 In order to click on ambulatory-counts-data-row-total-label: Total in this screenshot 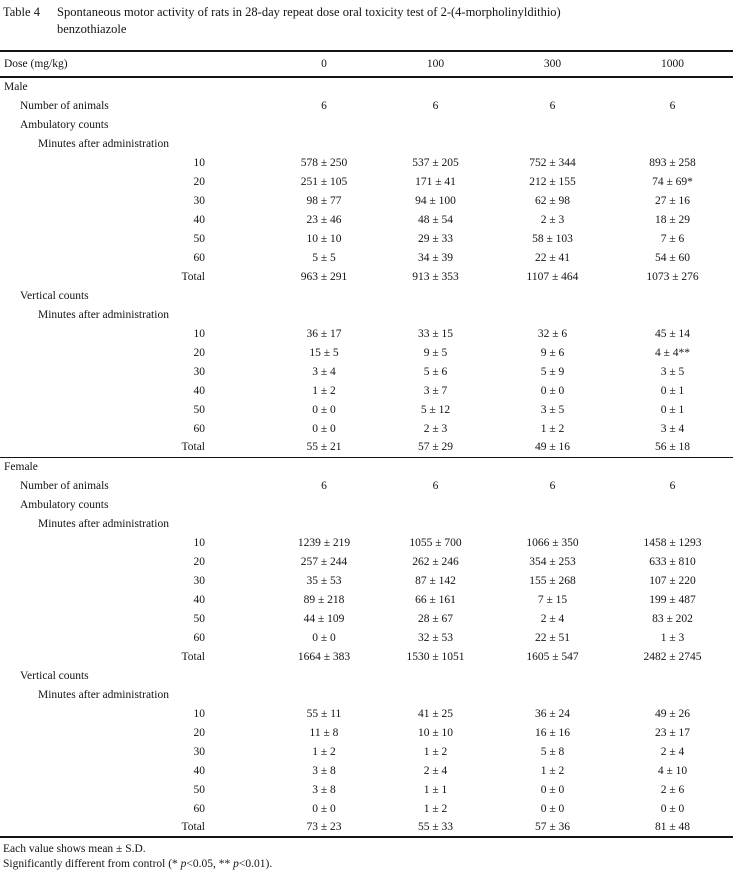, I will do `click(193, 276)`.